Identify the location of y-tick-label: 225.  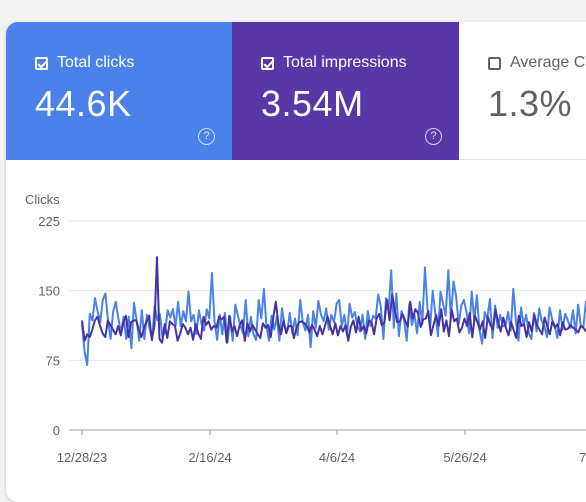
(49, 221).